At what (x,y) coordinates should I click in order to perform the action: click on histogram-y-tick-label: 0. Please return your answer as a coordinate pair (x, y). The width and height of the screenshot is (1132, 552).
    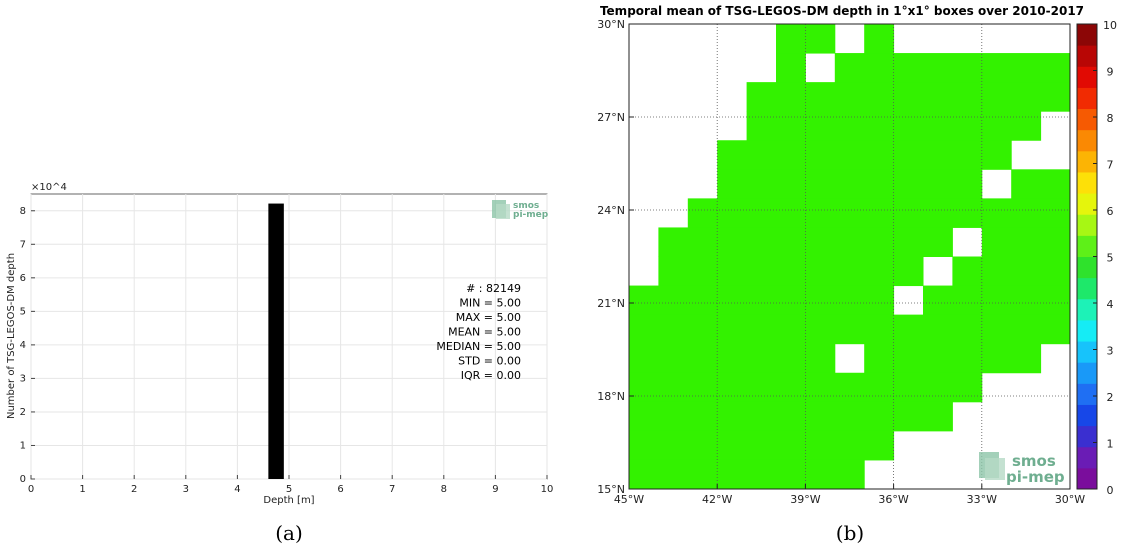
    Looking at the image, I should click on (23, 479).